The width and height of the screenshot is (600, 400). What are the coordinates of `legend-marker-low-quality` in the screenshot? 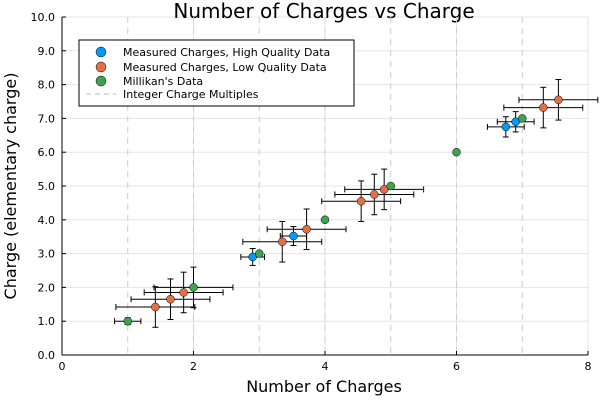 It's located at (101, 67).